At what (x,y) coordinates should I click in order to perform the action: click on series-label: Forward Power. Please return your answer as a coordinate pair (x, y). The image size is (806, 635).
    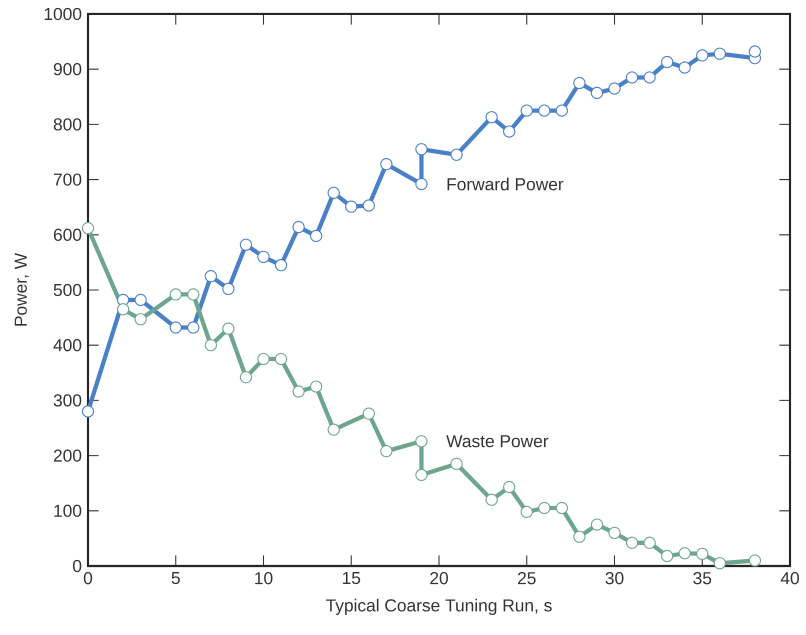
    Looking at the image, I should click on (506, 184).